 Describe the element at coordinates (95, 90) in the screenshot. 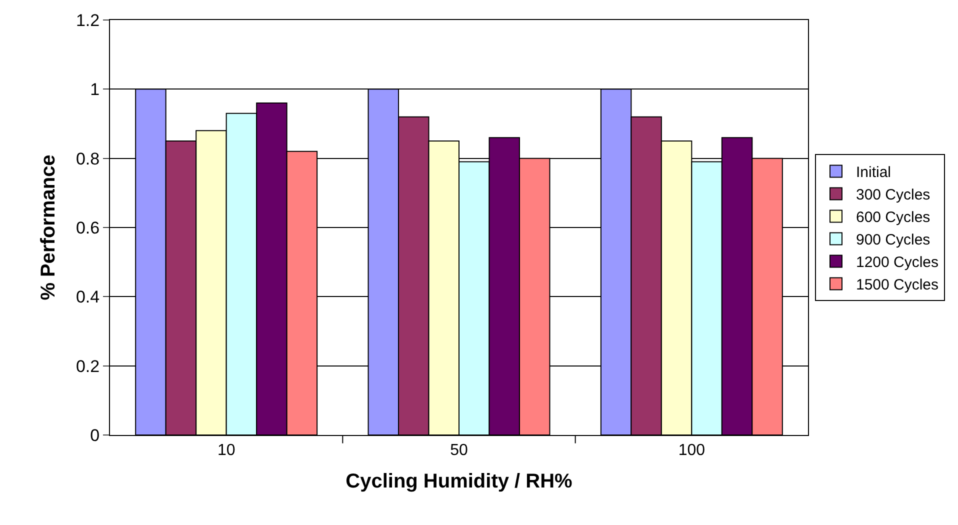

I see `y-tick-label: 1` at that location.